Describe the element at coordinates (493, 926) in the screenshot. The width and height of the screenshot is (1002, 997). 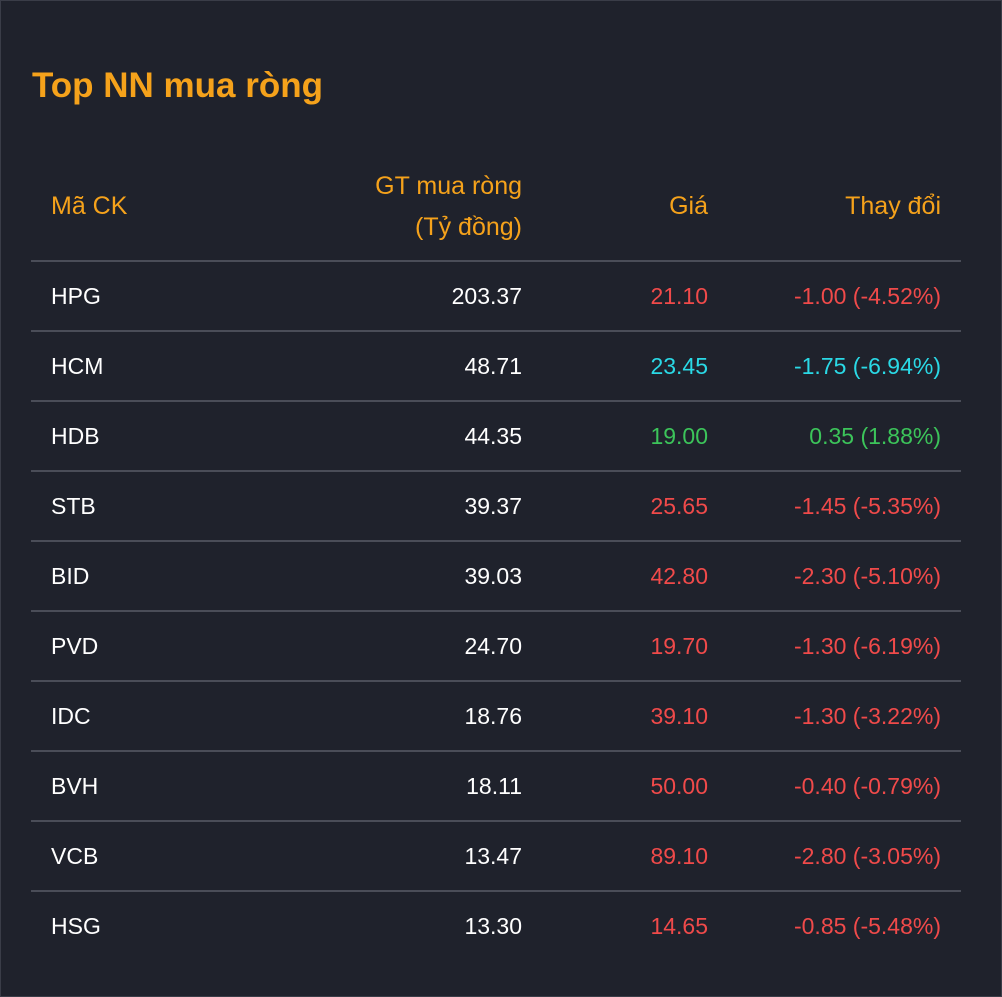
I see `net-buy-value: 13.30` at that location.